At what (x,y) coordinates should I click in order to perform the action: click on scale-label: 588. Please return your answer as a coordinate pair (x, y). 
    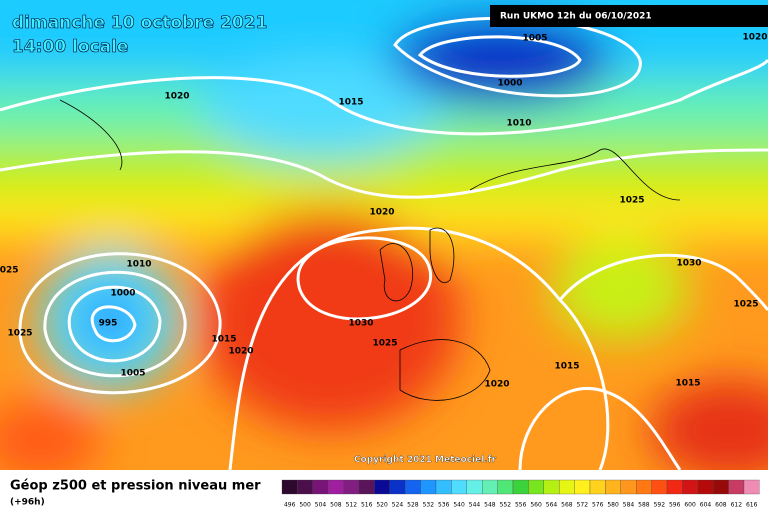
    Looking at the image, I should click on (644, 505).